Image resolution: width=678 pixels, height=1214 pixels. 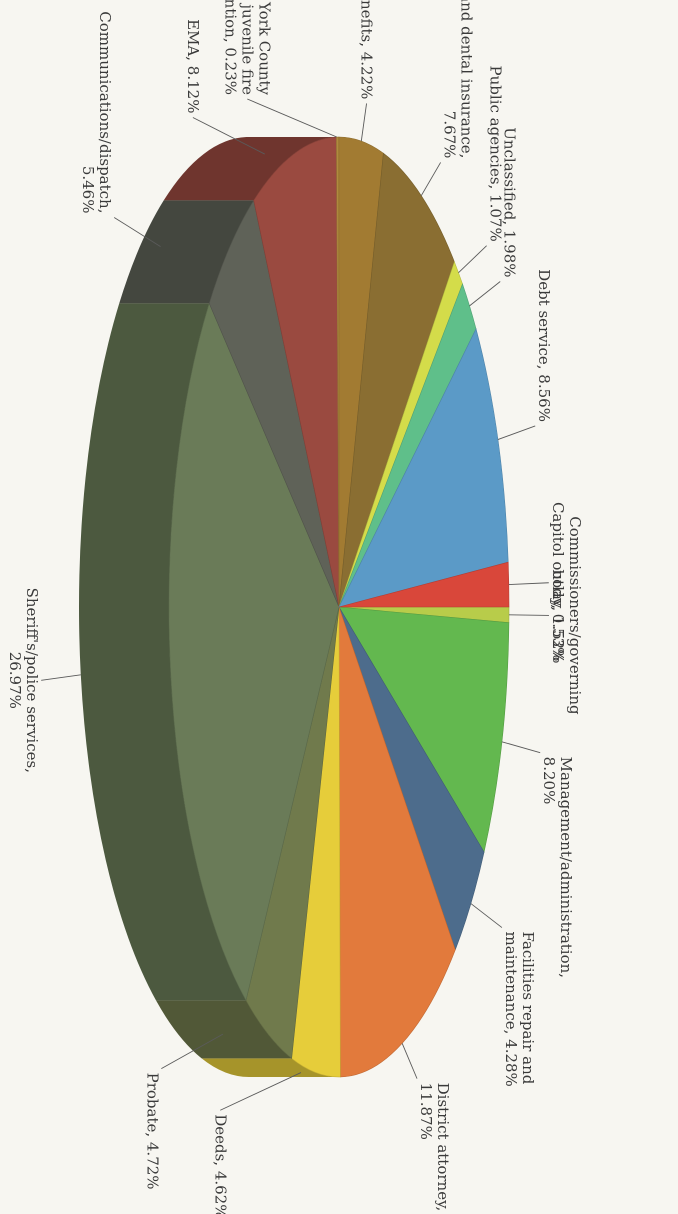 I want to click on label-ema: EMA, 8.12%, so click(x=193, y=66).